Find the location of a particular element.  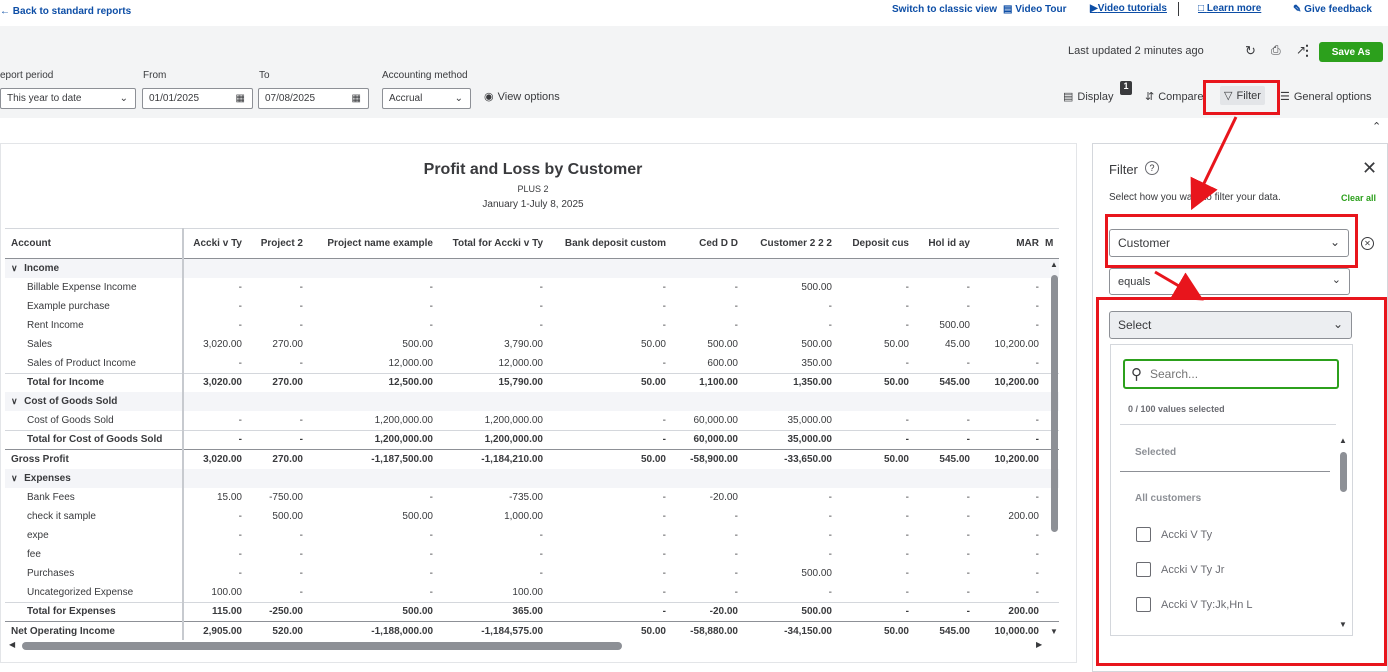

value-cell: 60,000.00 is located at coordinates (716, 421).